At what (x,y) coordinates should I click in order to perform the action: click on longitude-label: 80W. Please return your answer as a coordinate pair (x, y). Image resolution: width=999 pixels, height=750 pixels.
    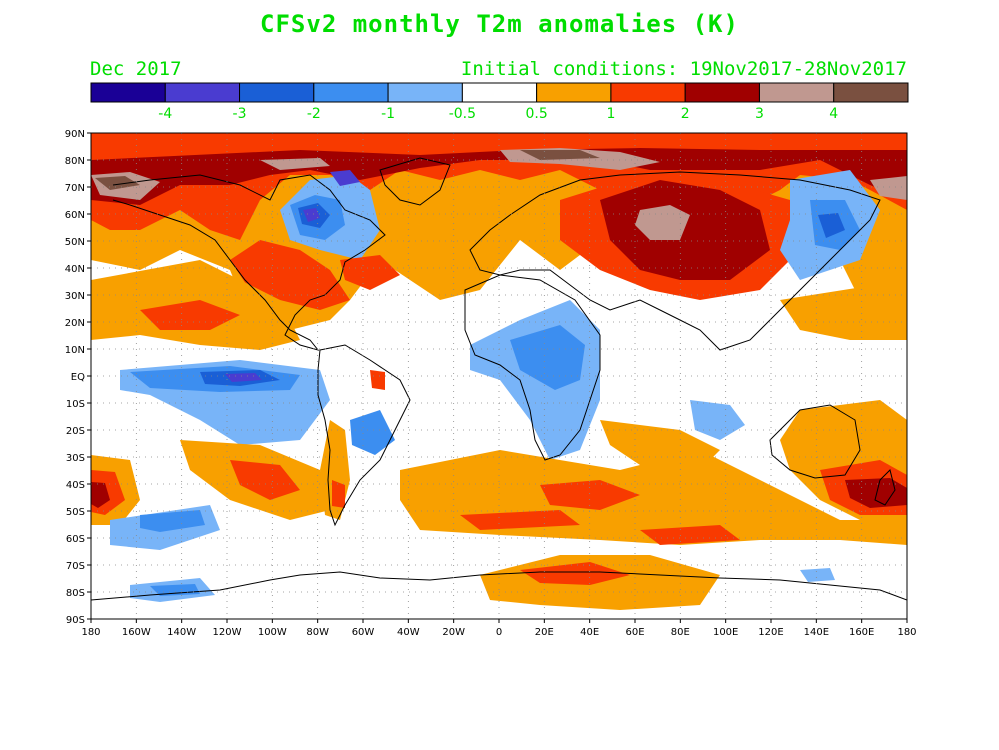
    Looking at the image, I should click on (317, 632).